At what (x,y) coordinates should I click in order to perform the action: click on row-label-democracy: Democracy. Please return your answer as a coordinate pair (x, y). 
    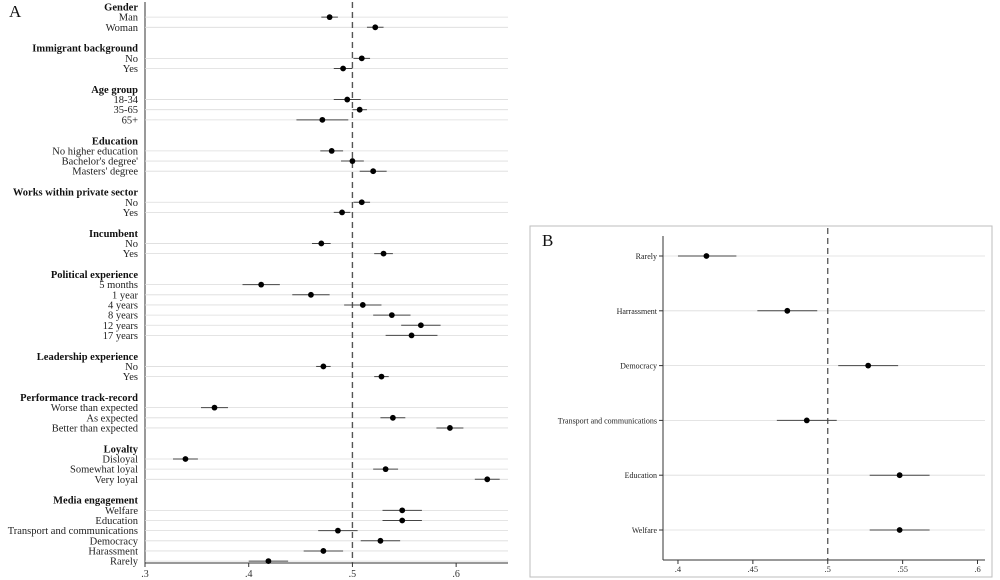
    Looking at the image, I should click on (638, 366).